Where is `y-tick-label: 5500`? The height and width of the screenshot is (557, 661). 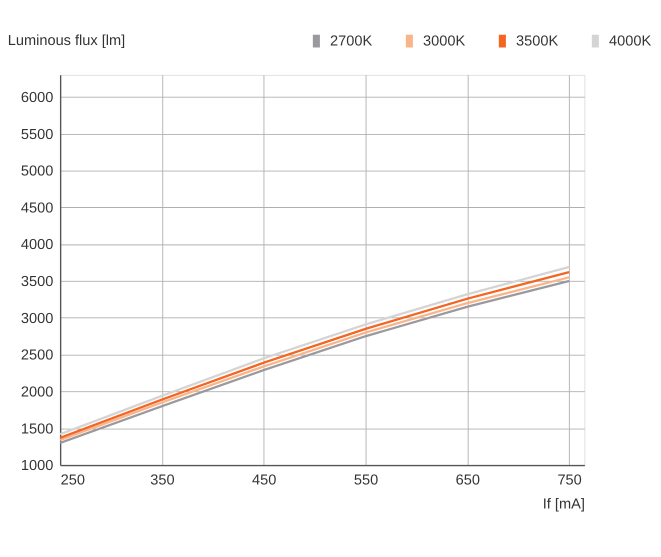
y-tick-label: 5500 is located at coordinates (37, 134).